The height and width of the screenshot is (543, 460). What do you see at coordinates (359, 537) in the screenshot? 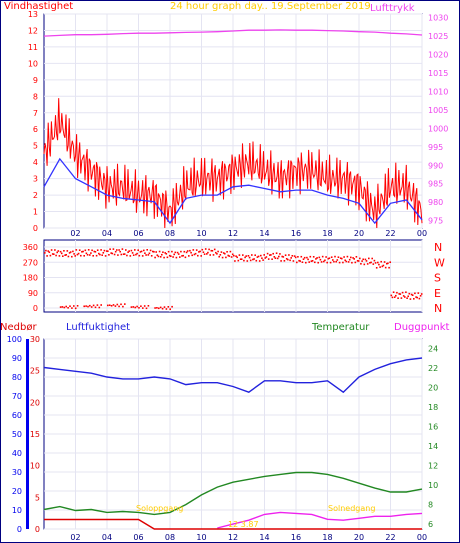
I see `weather-x-tick-label: 20` at bounding box center [359, 537].